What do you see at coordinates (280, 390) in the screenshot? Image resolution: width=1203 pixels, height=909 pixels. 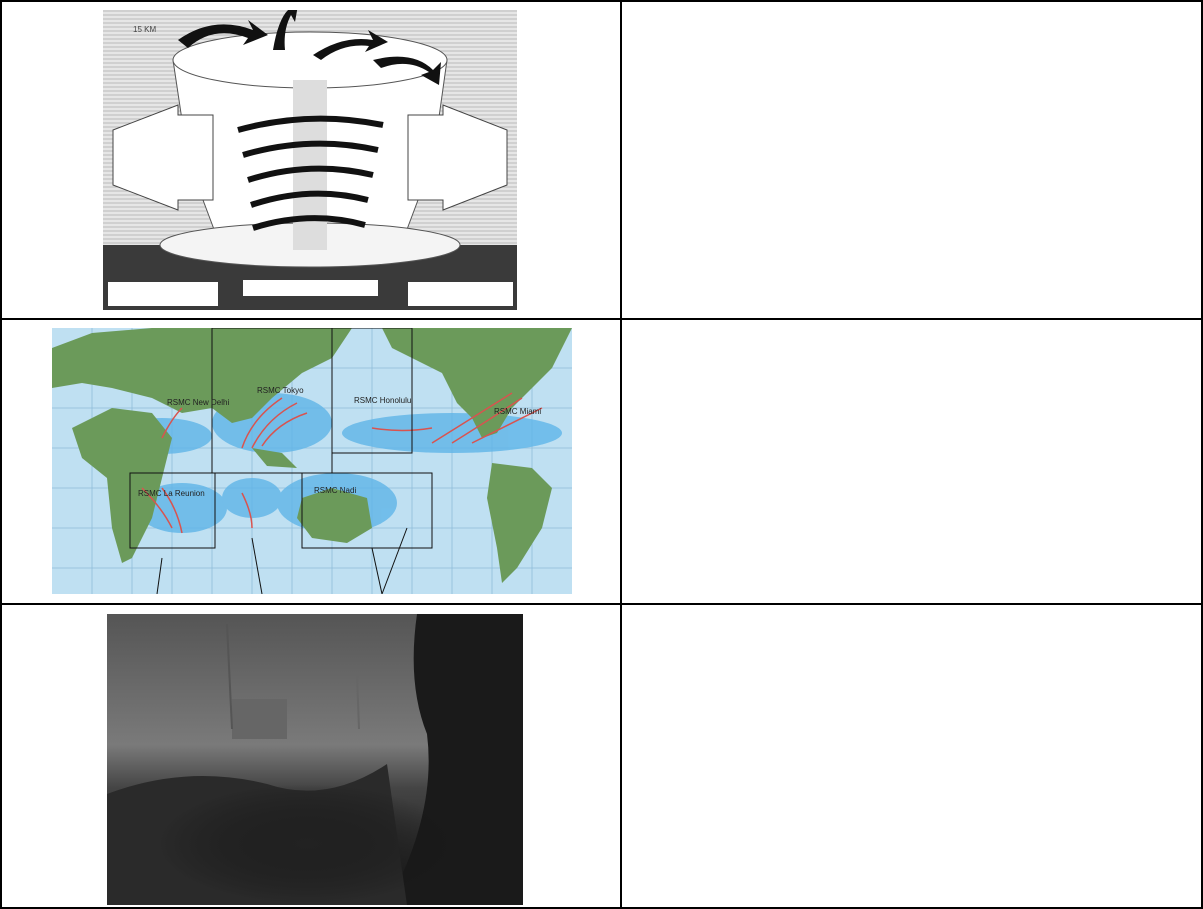 I see `map-label: RSMC Tokyo` at bounding box center [280, 390].